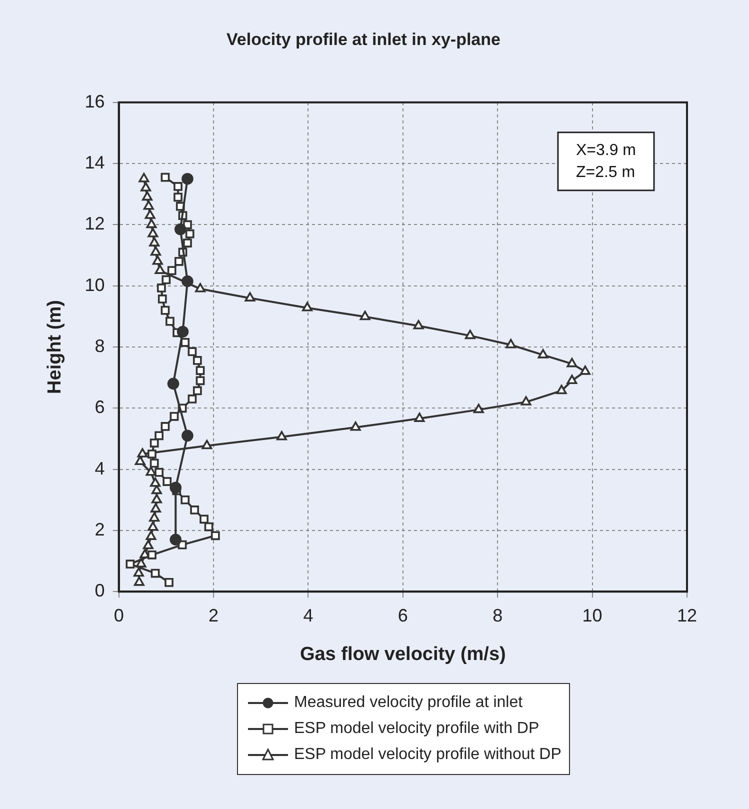 This screenshot has height=809, width=749. I want to click on y-tick-label: 12, so click(94, 224).